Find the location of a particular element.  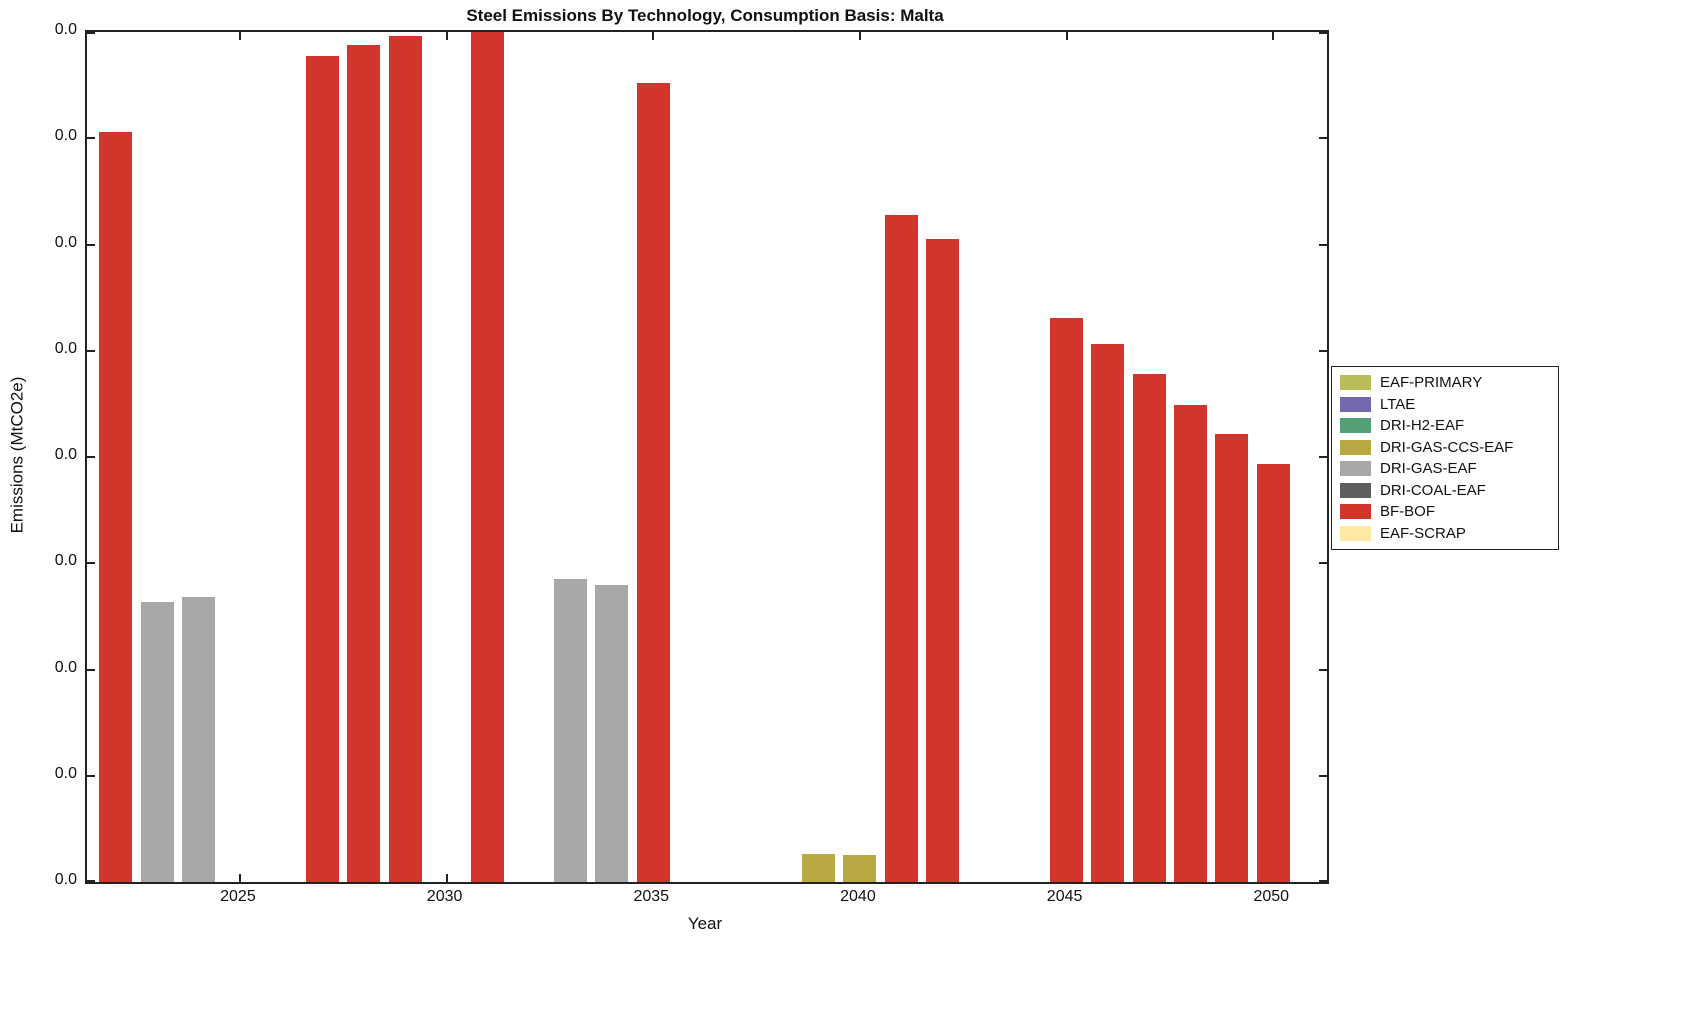

legend-label: BF-BOF is located at coordinates (1407, 512).